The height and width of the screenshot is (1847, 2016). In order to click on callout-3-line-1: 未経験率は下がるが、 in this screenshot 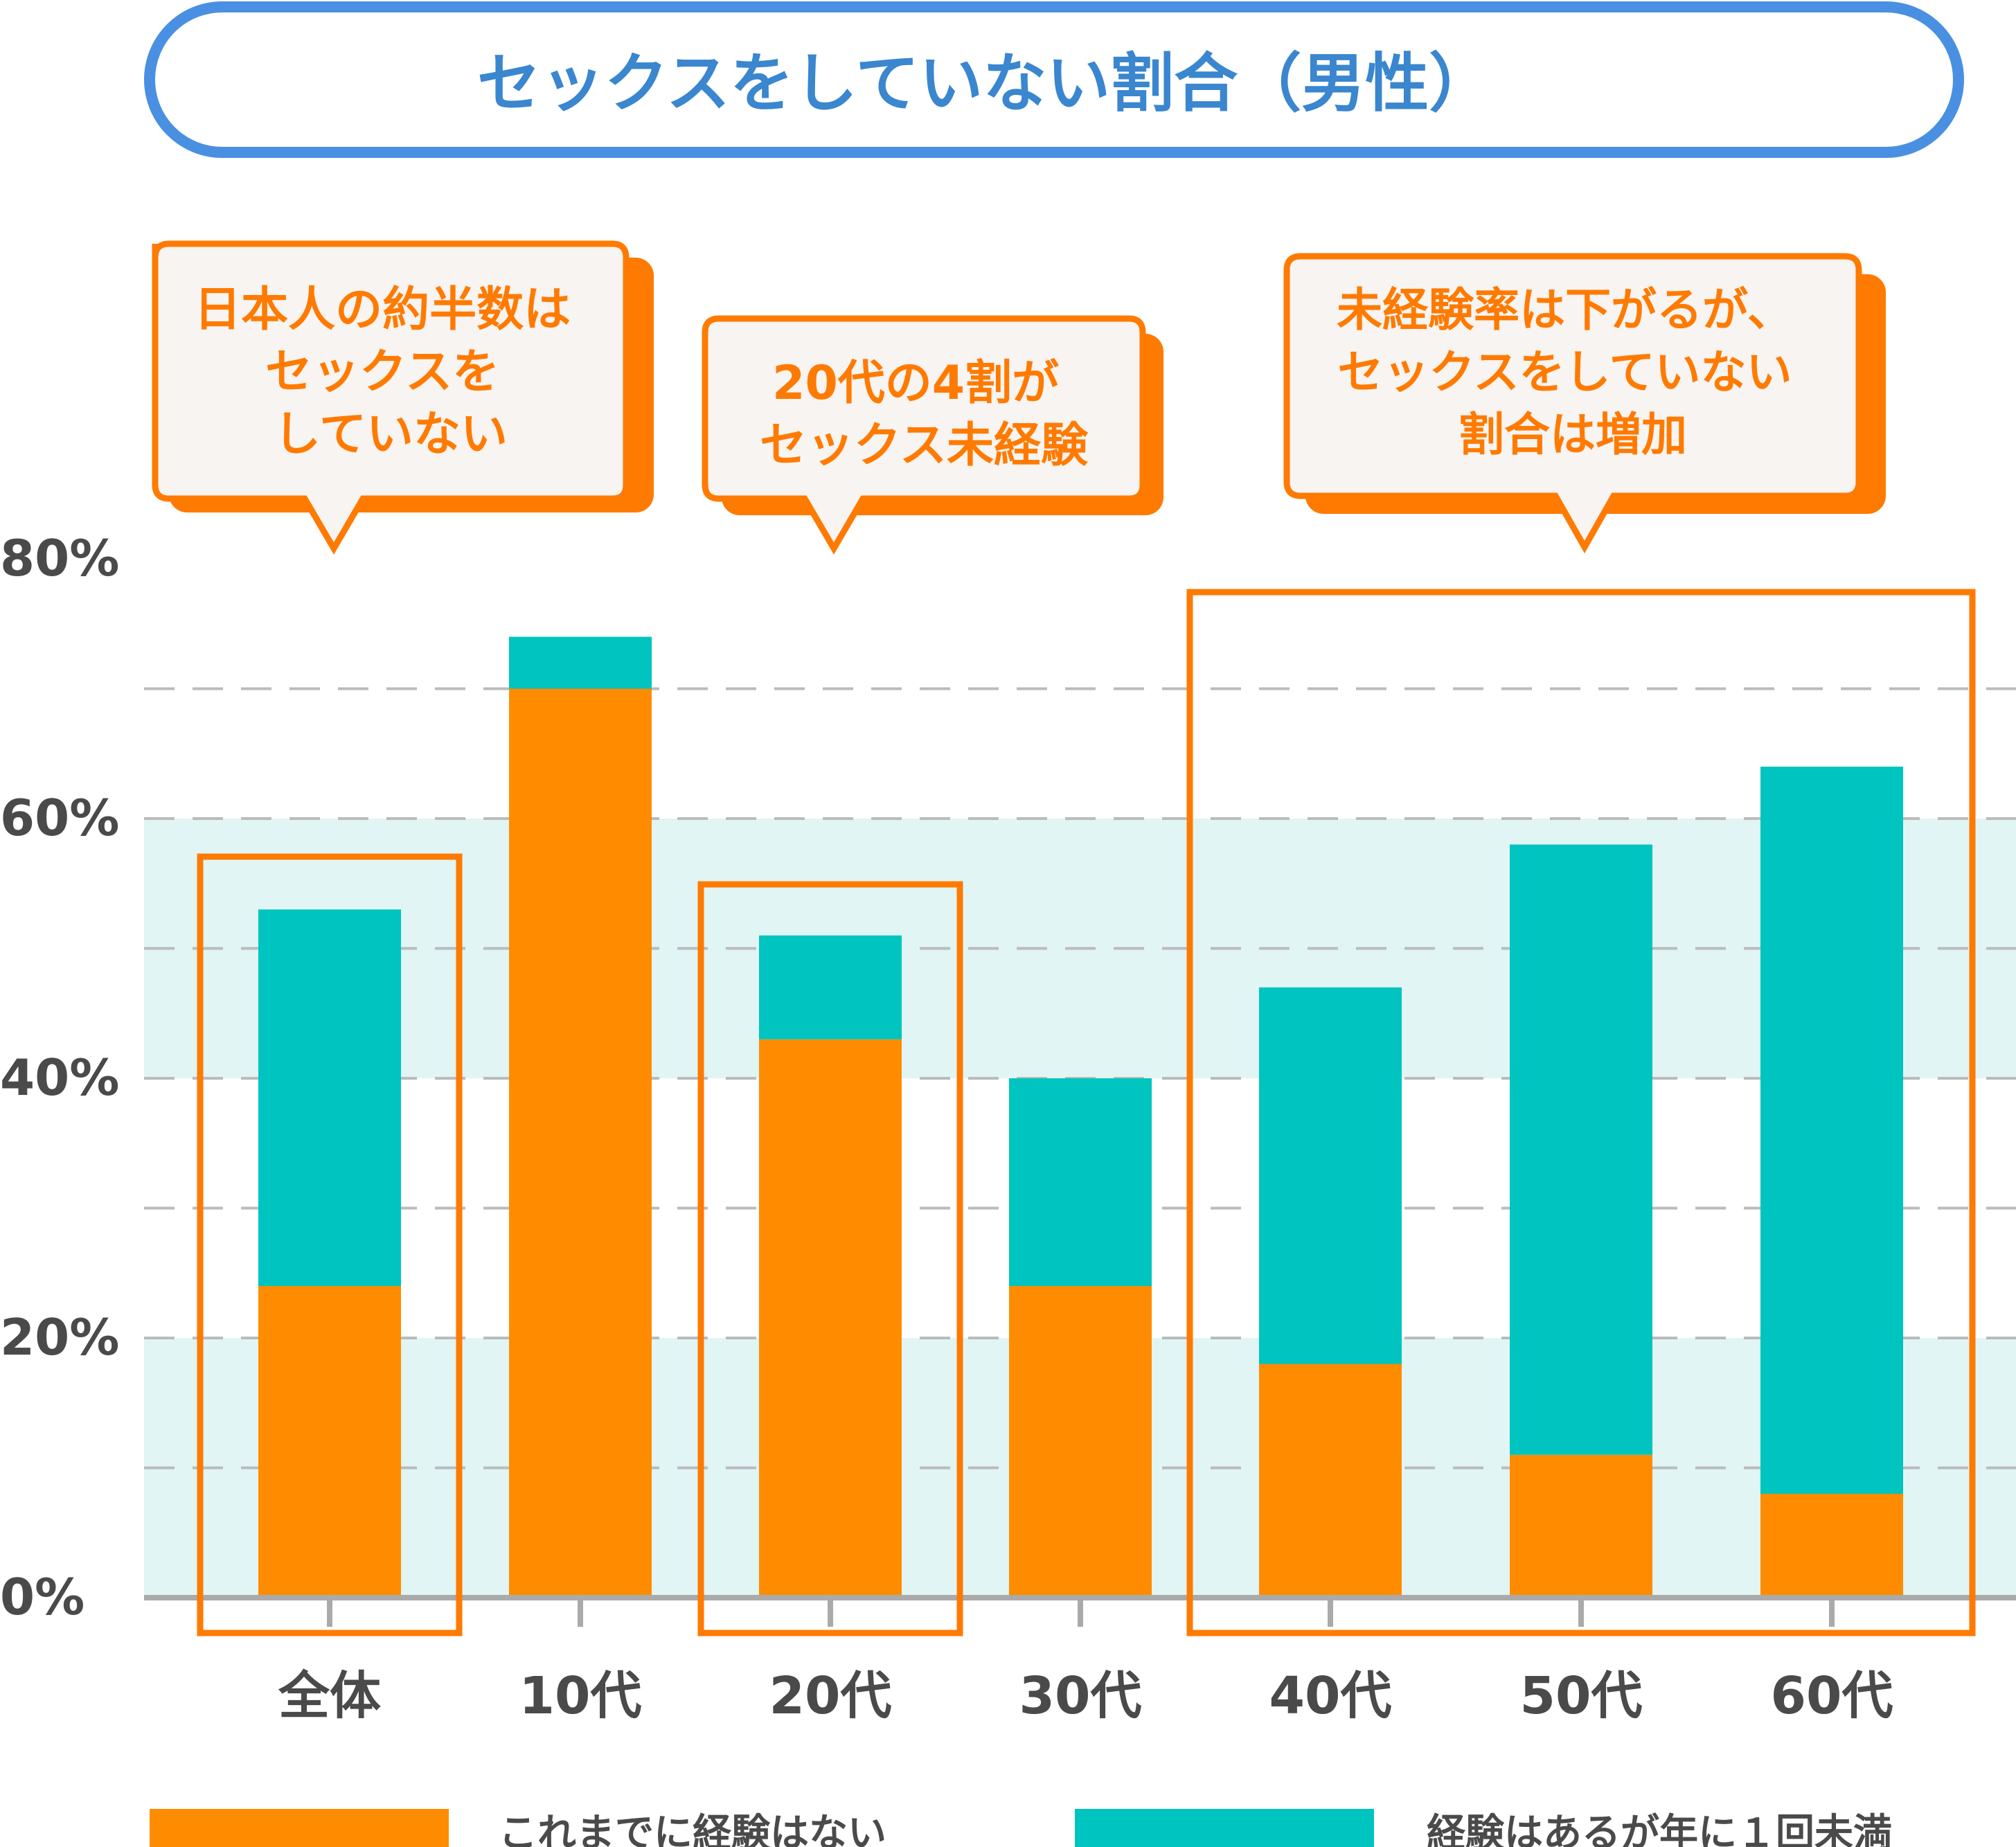, I will do `click(1565, 310)`.